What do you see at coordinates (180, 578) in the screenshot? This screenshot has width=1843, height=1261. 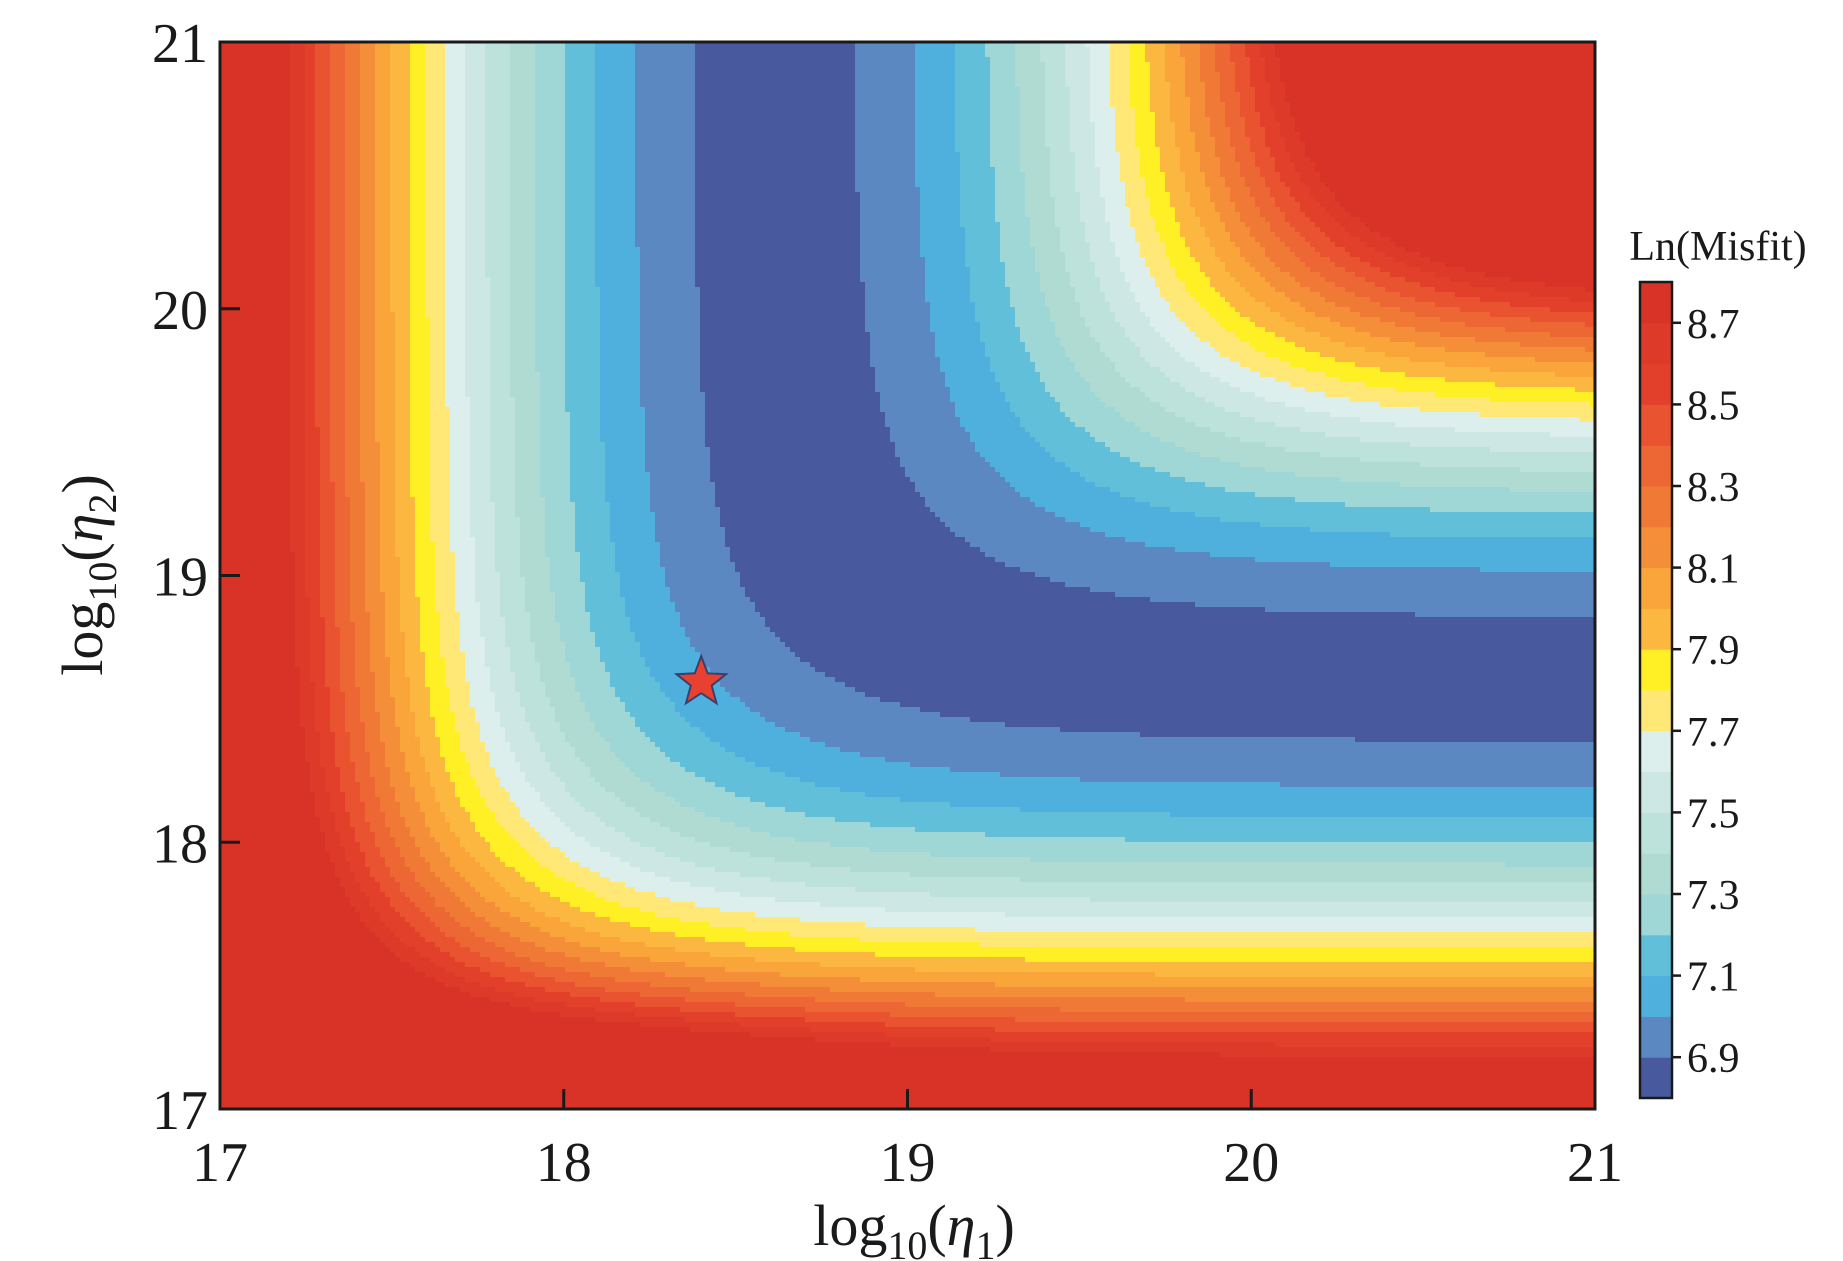 I see `y-tick-label: 19` at bounding box center [180, 578].